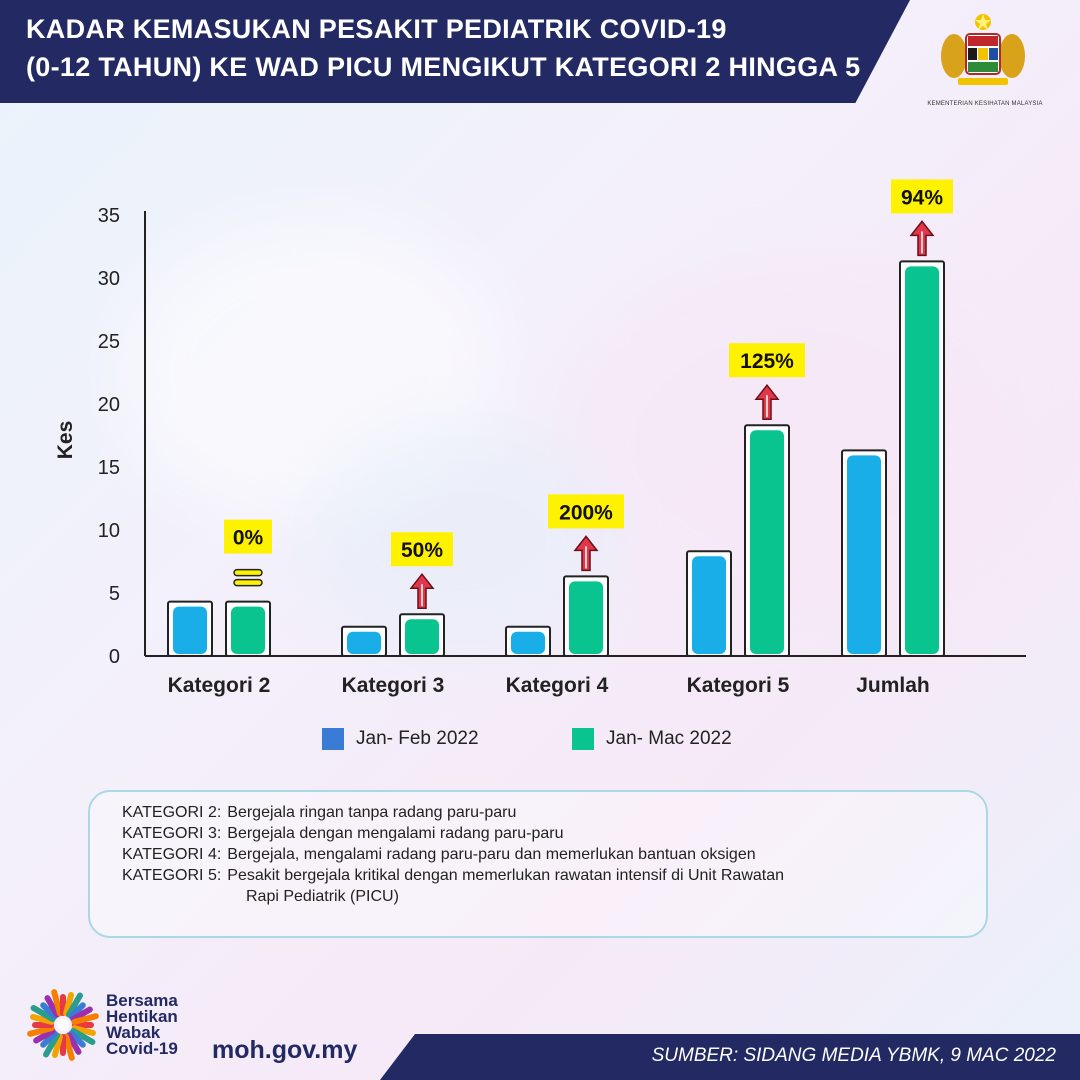 This screenshot has height=1080, width=1080. I want to click on note-key: KATEGORI 3:, so click(172, 833).